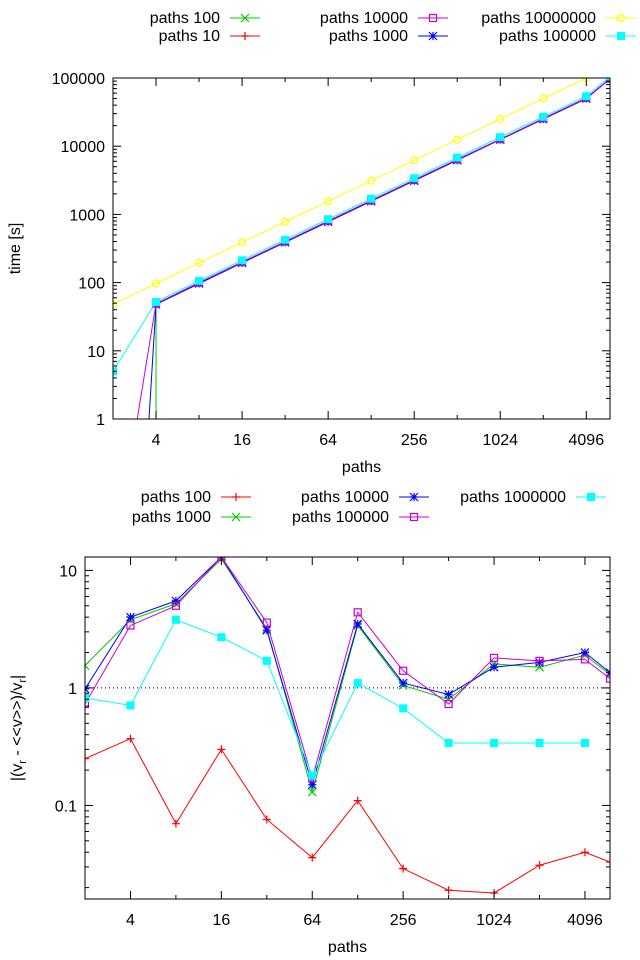  I want to click on legend-item-paths-1000000: paths 1000000, so click(533, 497).